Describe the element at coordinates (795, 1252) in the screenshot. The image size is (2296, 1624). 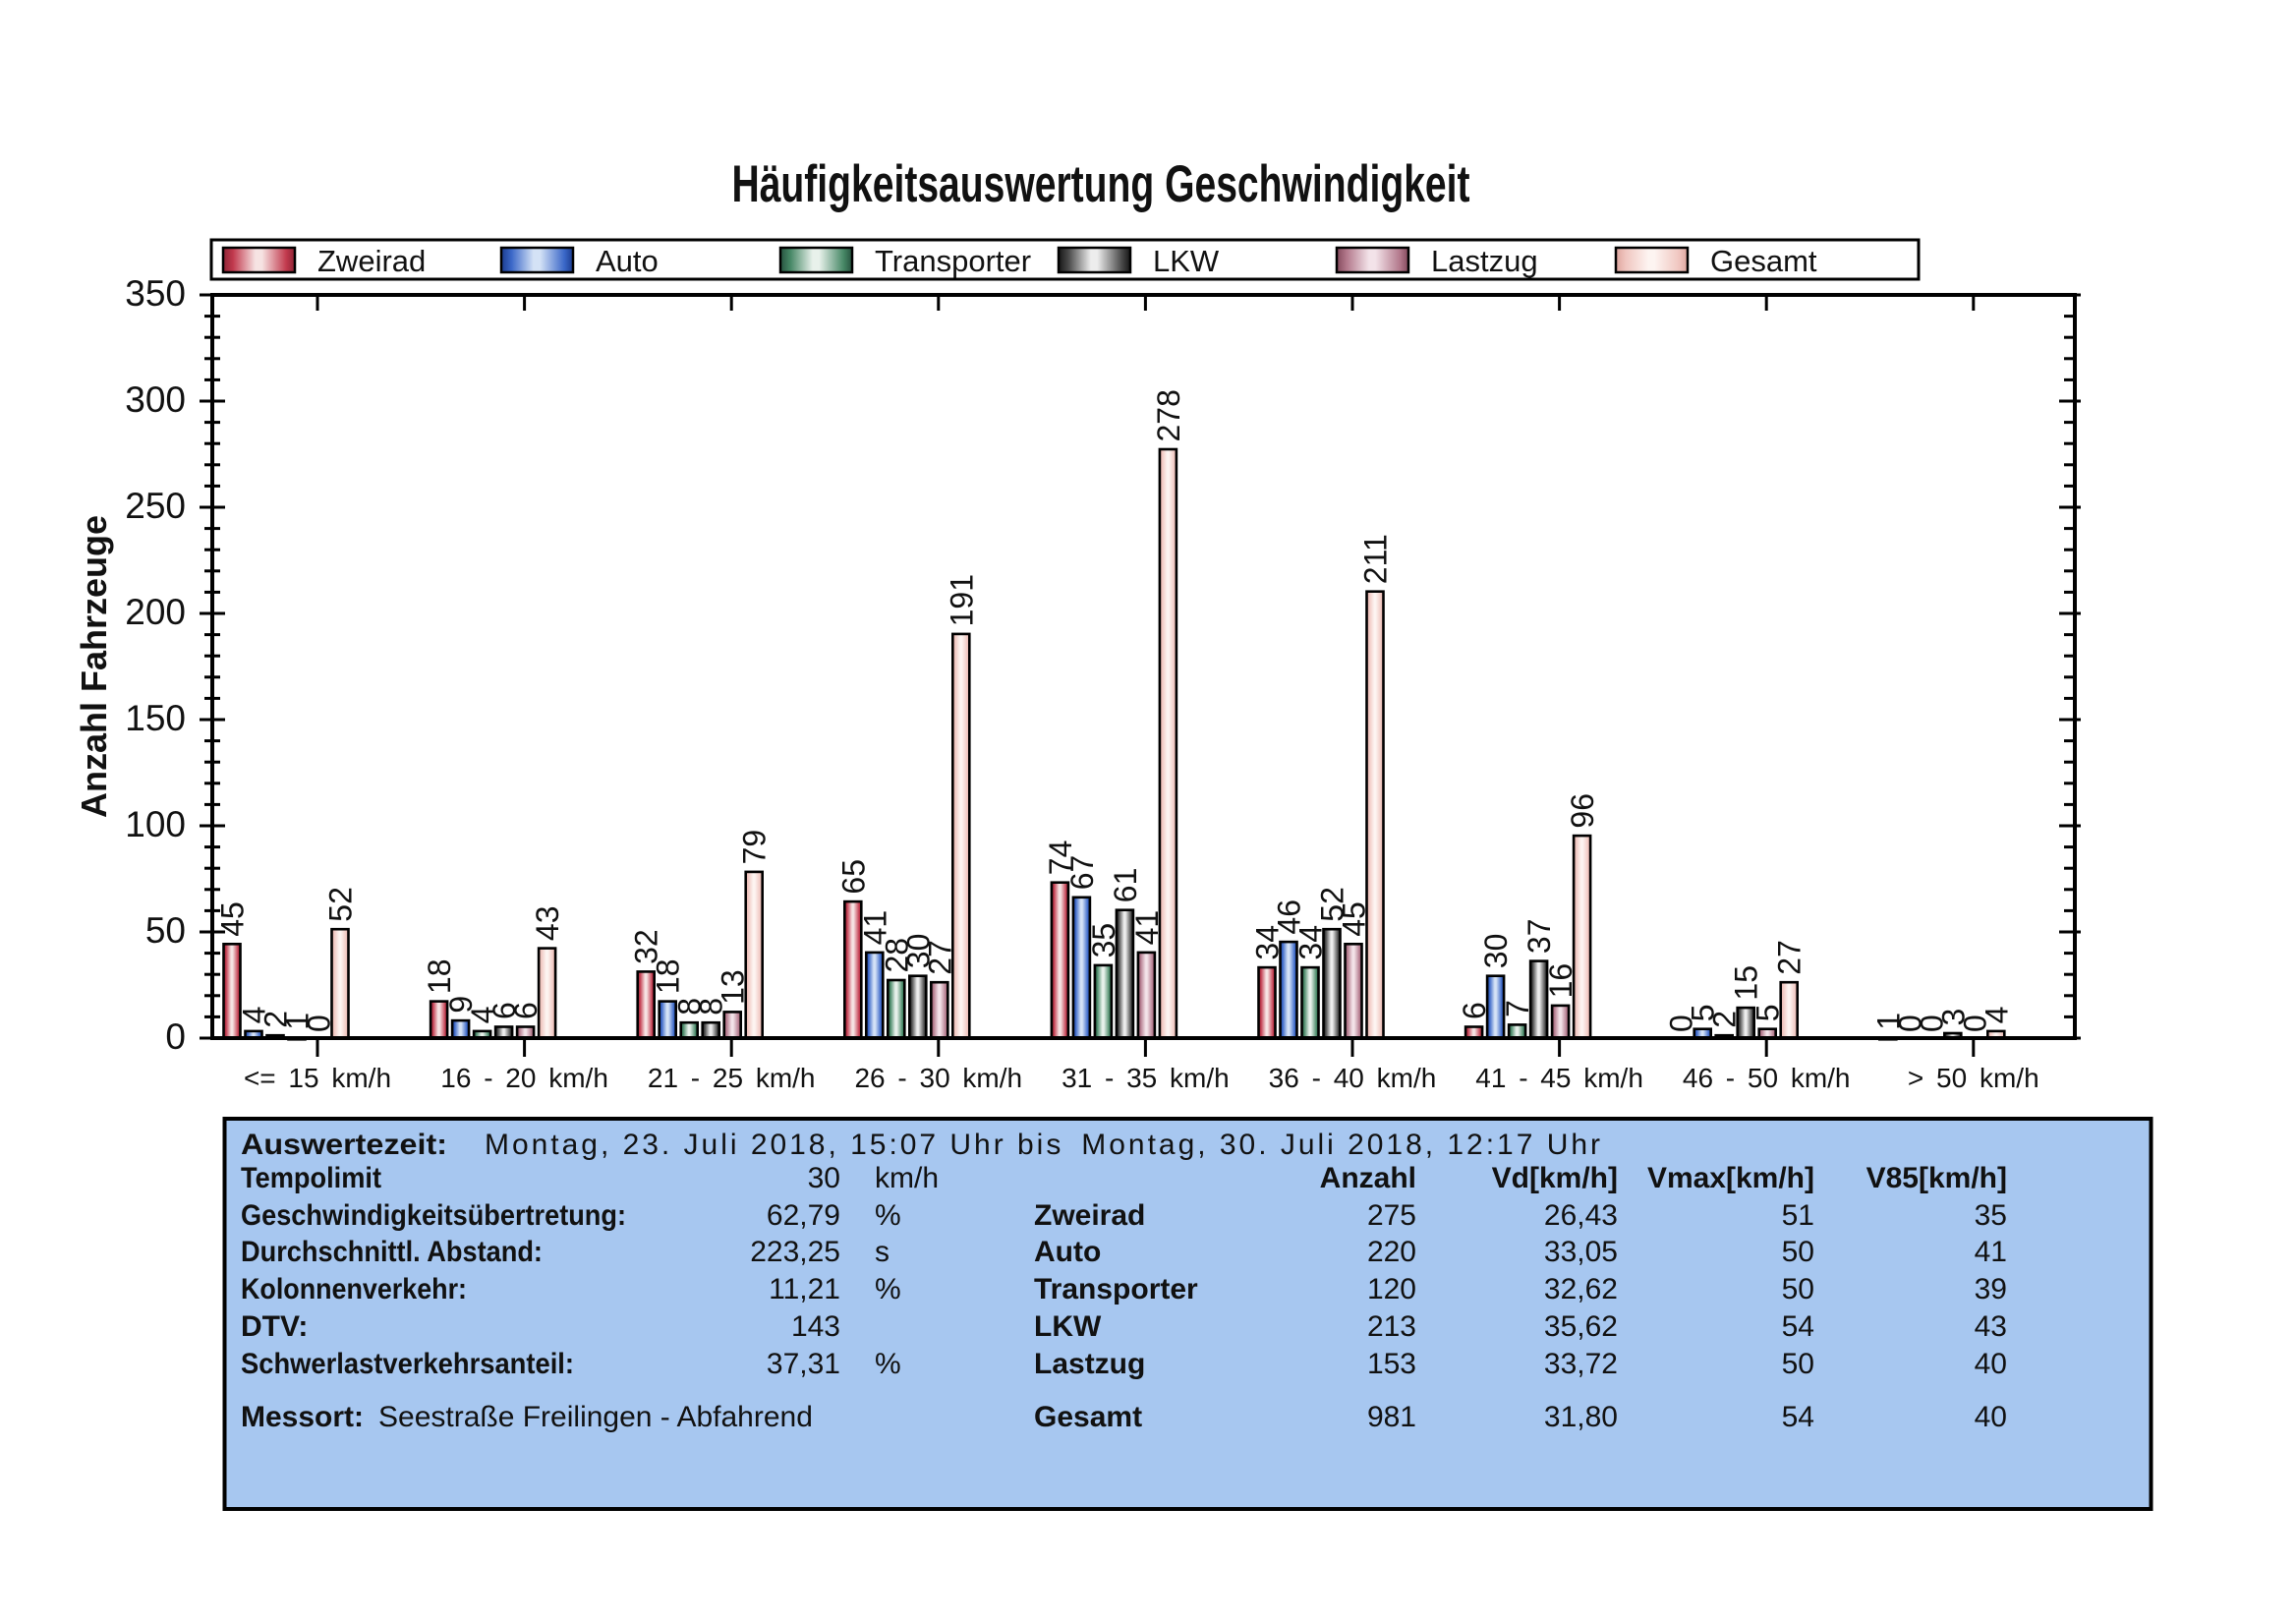
I see `svg-text: 223,25` at that location.